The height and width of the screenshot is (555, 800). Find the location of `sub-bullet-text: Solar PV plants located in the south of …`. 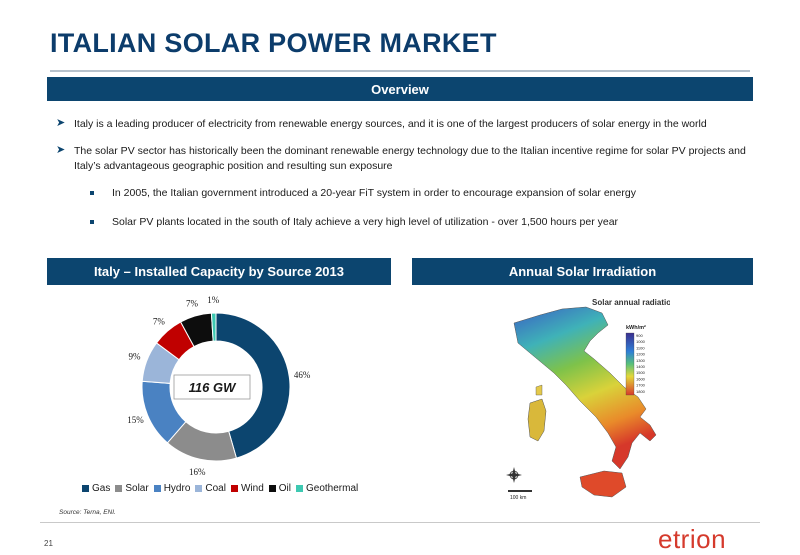

sub-bullet-text: Solar PV plants located in the south of … is located at coordinates (365, 222).